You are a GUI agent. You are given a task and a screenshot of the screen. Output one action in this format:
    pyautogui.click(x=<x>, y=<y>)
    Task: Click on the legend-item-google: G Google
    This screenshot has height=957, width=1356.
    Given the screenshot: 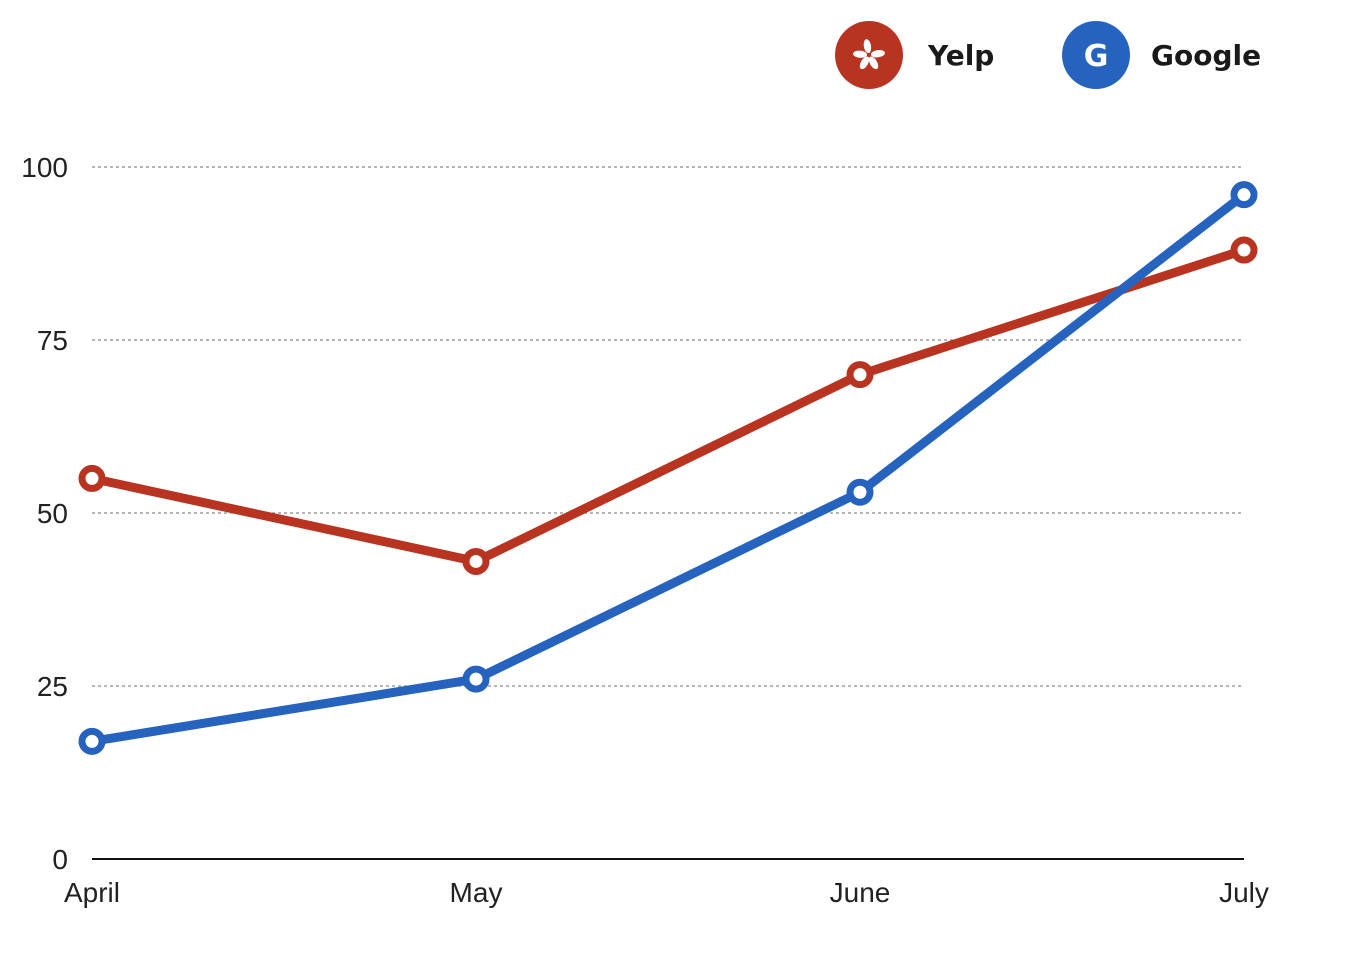 What is the action you would take?
    pyautogui.click(x=1161, y=55)
    